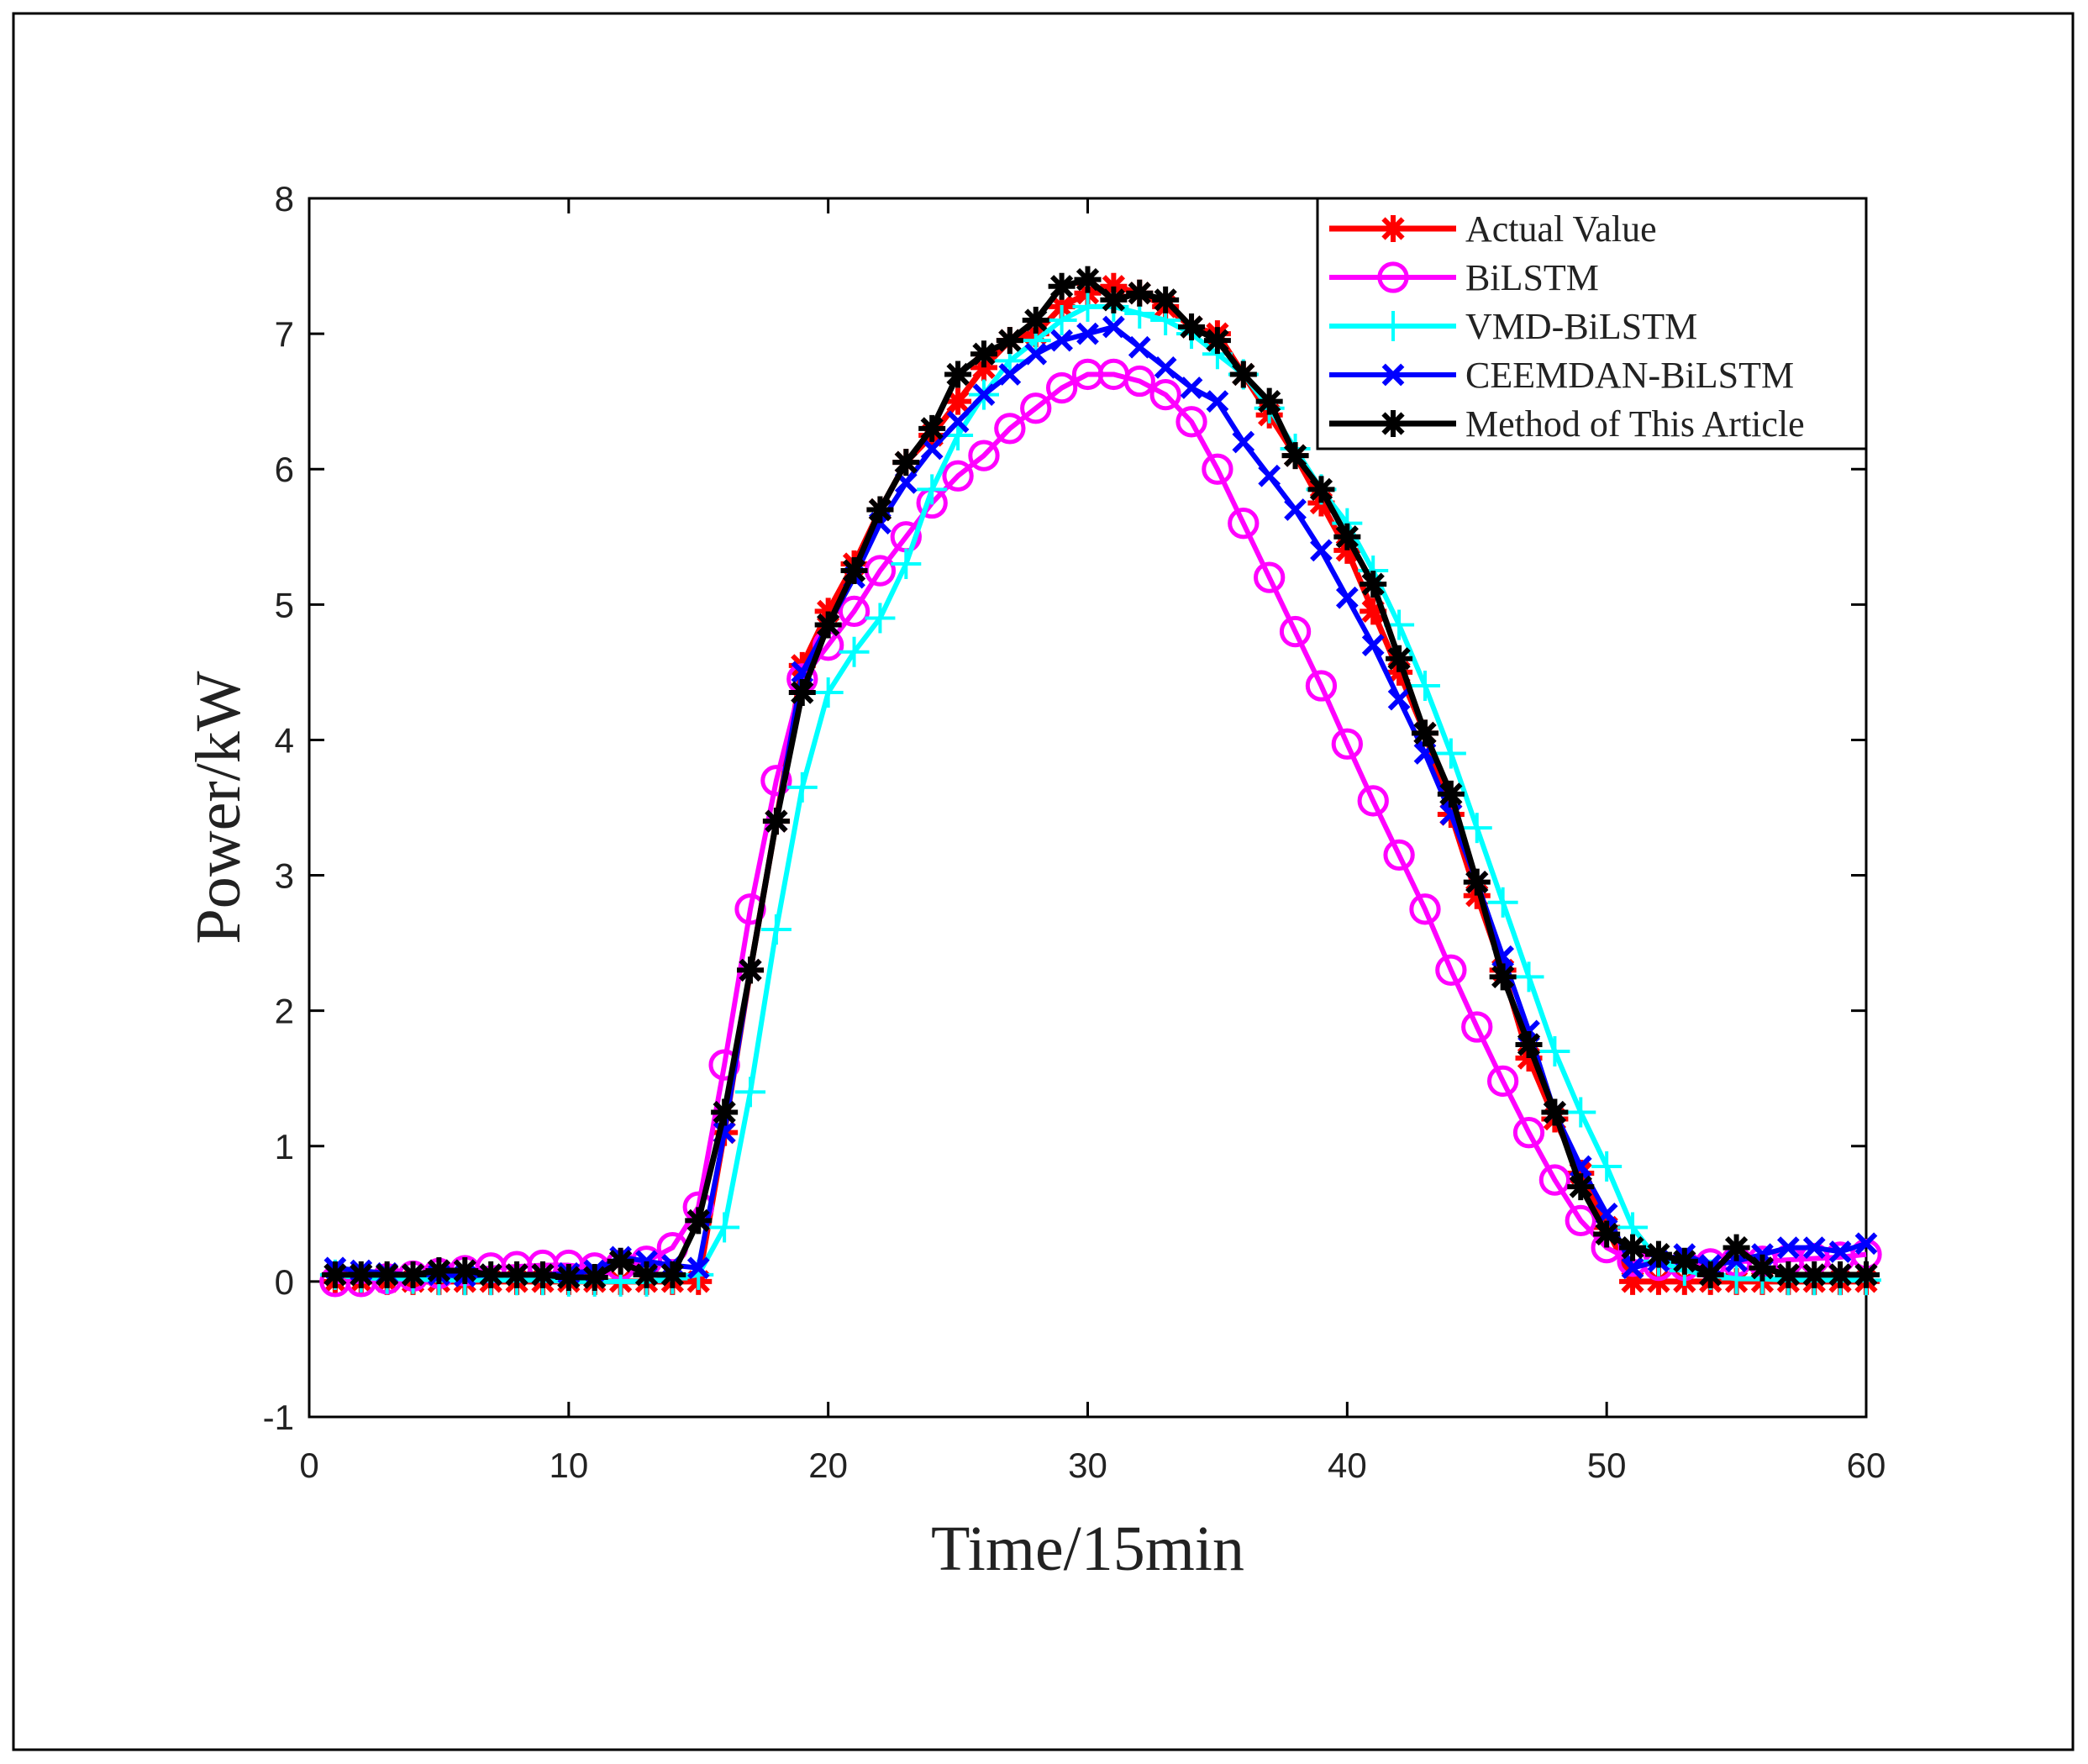 The width and height of the screenshot is (2088, 1764). Describe the element at coordinates (284, 469) in the screenshot. I see `y-tick-label: 6` at that location.